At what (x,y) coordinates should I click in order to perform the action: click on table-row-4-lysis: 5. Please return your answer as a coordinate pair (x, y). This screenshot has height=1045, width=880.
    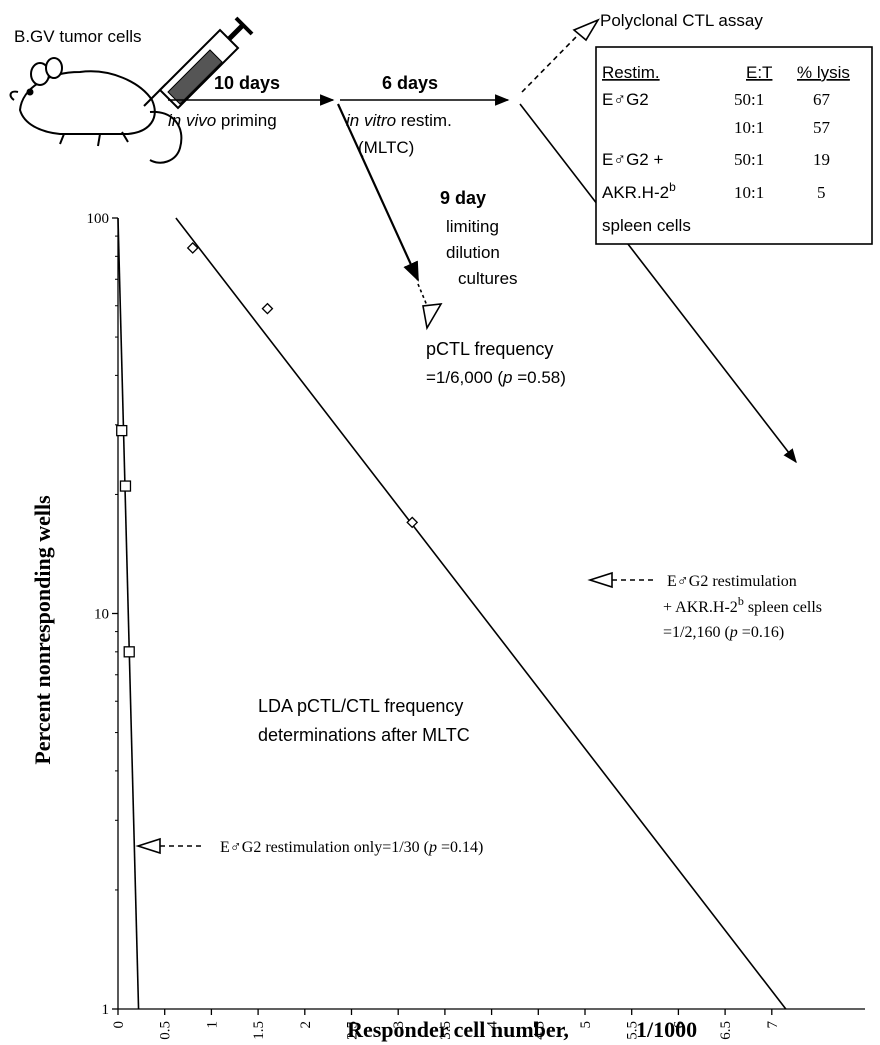
    Looking at the image, I should click on (821, 192).